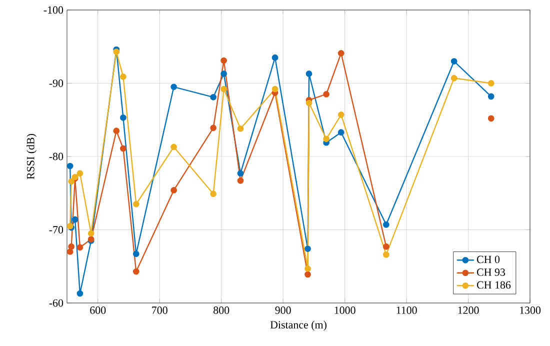 The image size is (550, 346). I want to click on legend-label: CH 93, so click(491, 272).